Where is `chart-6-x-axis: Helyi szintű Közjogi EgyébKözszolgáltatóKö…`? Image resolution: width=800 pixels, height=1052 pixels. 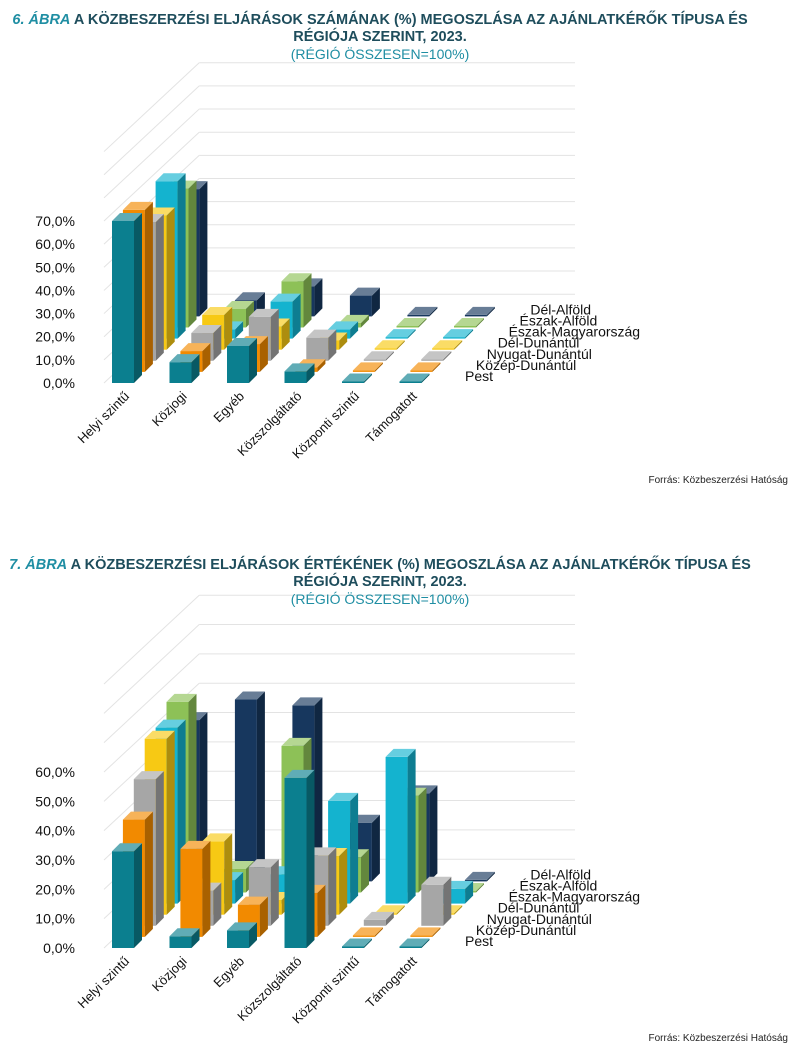 chart-6-x-axis: Helyi szintű Közjogi EgyébKözszolgáltatóKö… is located at coordinates (247, 424).